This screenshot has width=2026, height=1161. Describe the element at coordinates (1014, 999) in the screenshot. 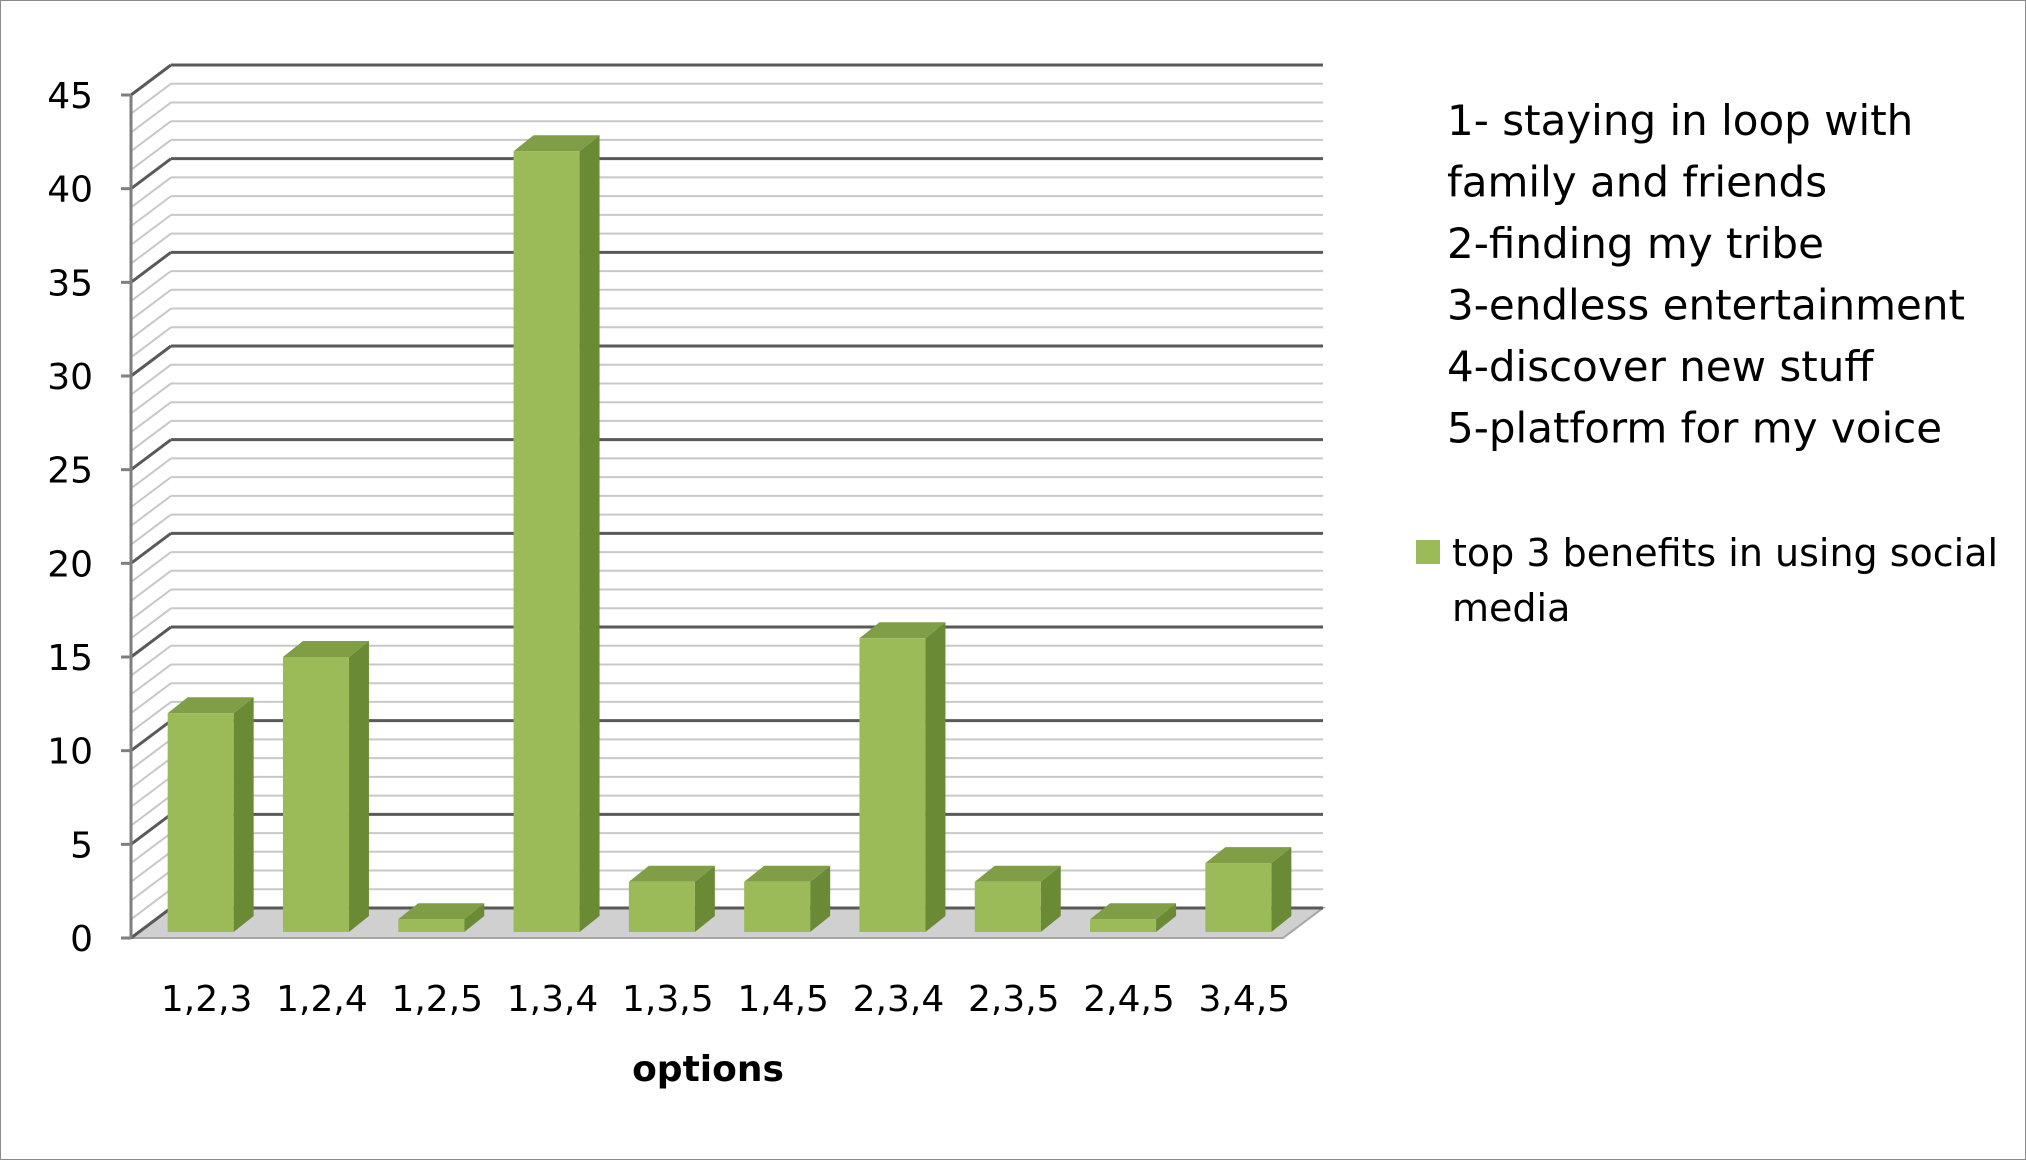

I see `x-tick-label: 2,3,5` at that location.